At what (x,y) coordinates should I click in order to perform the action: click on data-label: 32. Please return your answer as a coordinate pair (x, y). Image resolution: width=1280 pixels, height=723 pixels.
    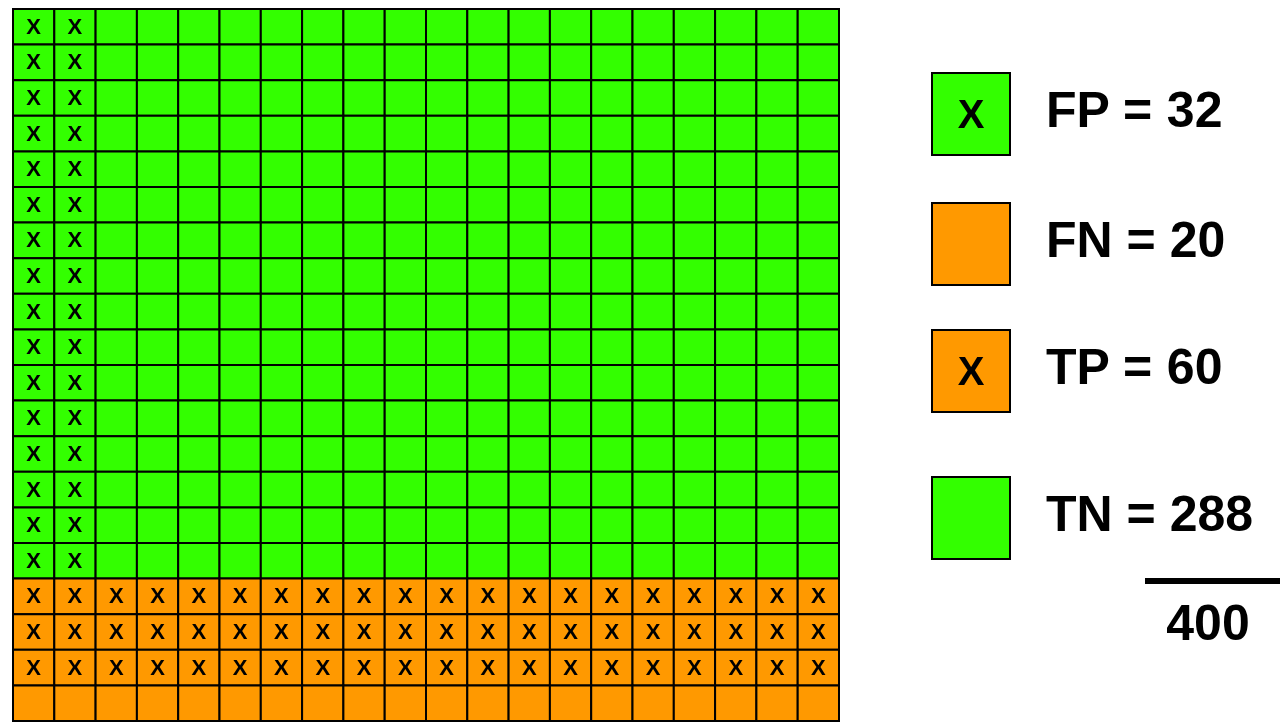
    Looking at the image, I should click on (1194, 109).